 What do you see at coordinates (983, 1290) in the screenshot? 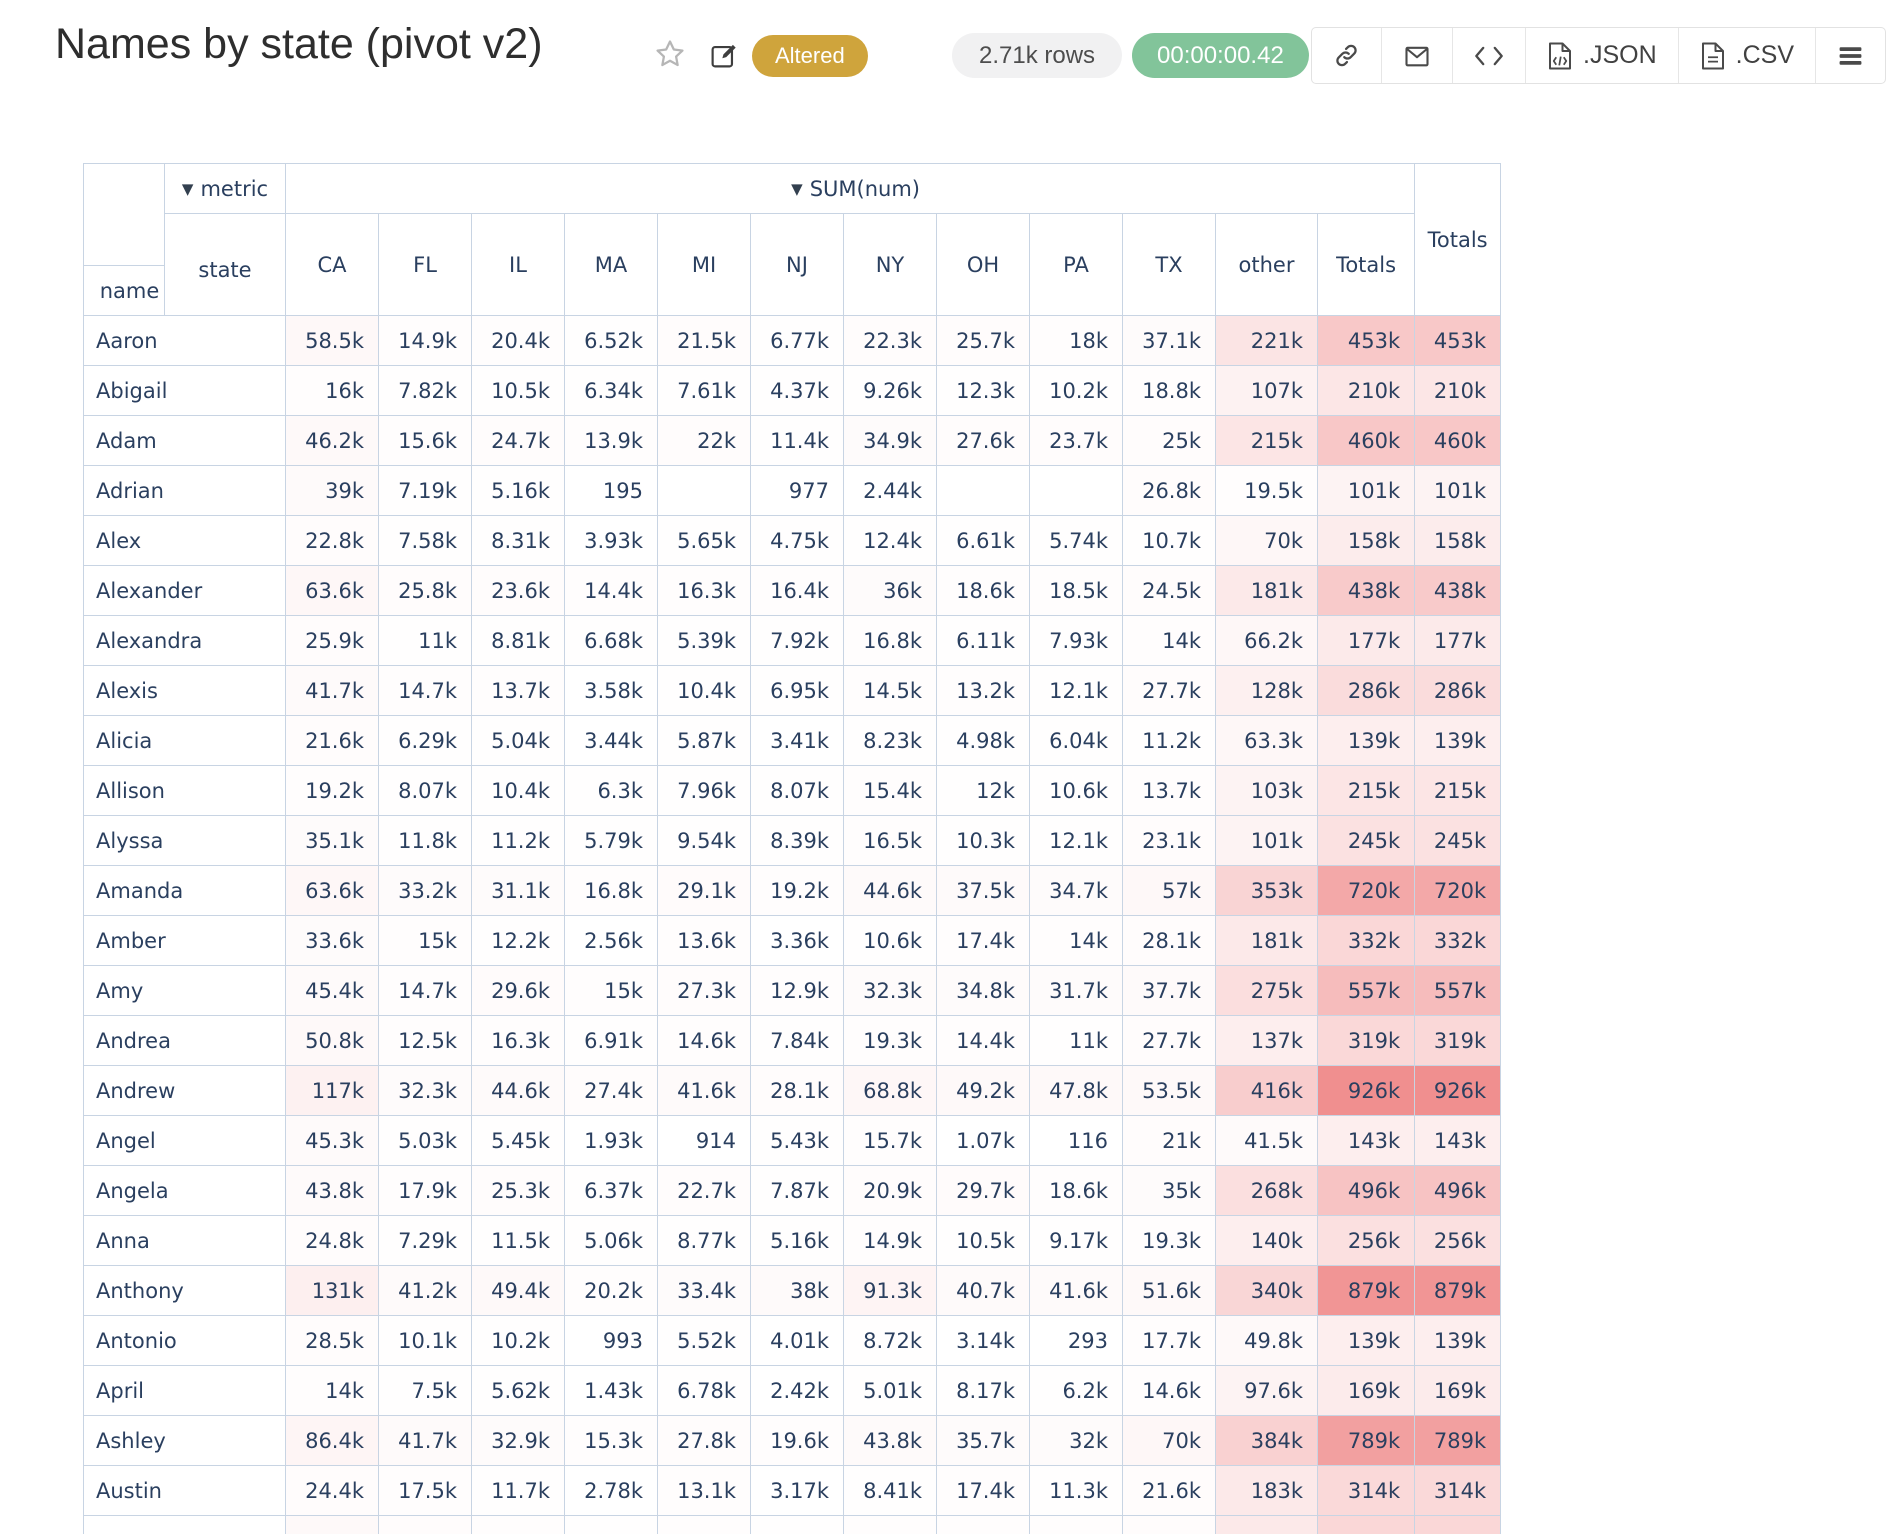
I see `pivot-cell: 40.7k` at bounding box center [983, 1290].